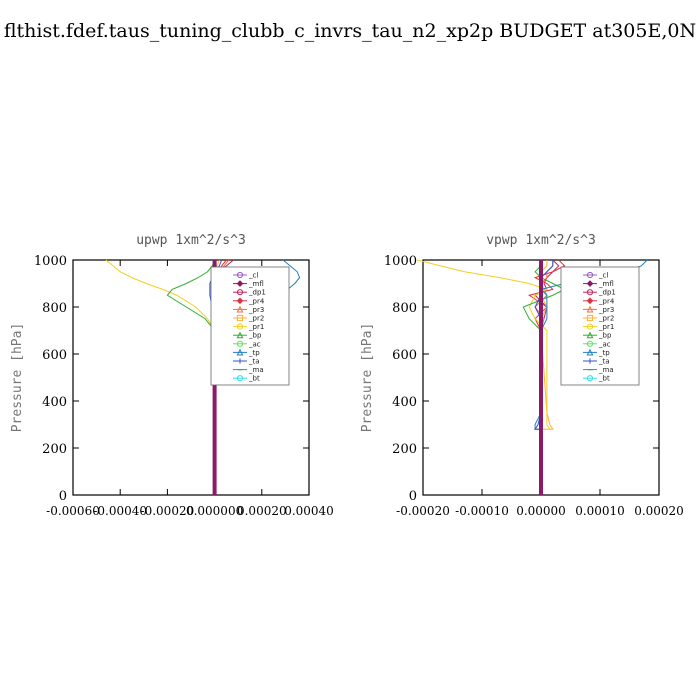 The image size is (700, 700). What do you see at coordinates (254, 353) in the screenshot?
I see `panel-1-legend-label-tp: _tp` at bounding box center [254, 353].